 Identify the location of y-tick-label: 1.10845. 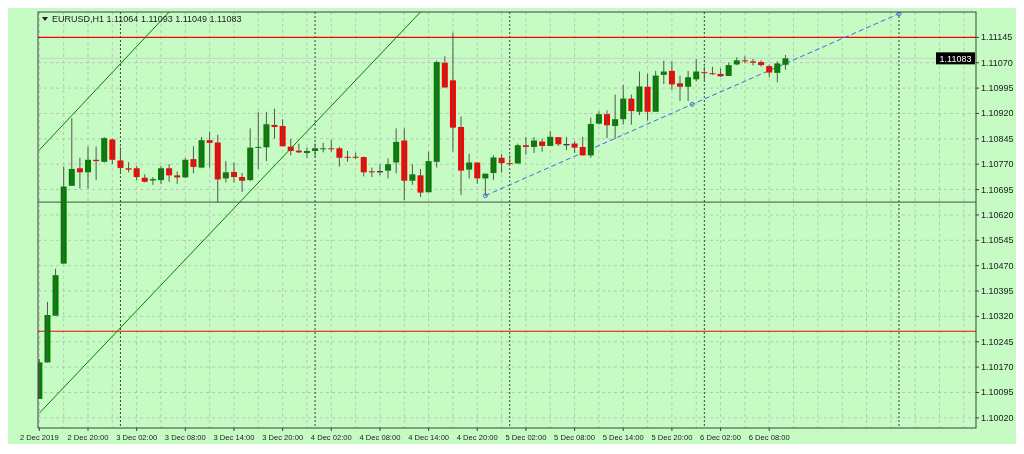
(997, 138).